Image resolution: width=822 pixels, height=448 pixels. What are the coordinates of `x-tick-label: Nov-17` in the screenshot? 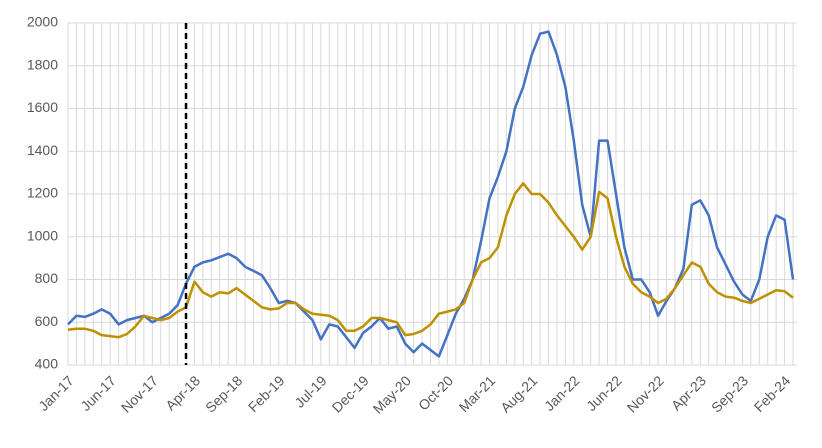 It's located at (139, 393).